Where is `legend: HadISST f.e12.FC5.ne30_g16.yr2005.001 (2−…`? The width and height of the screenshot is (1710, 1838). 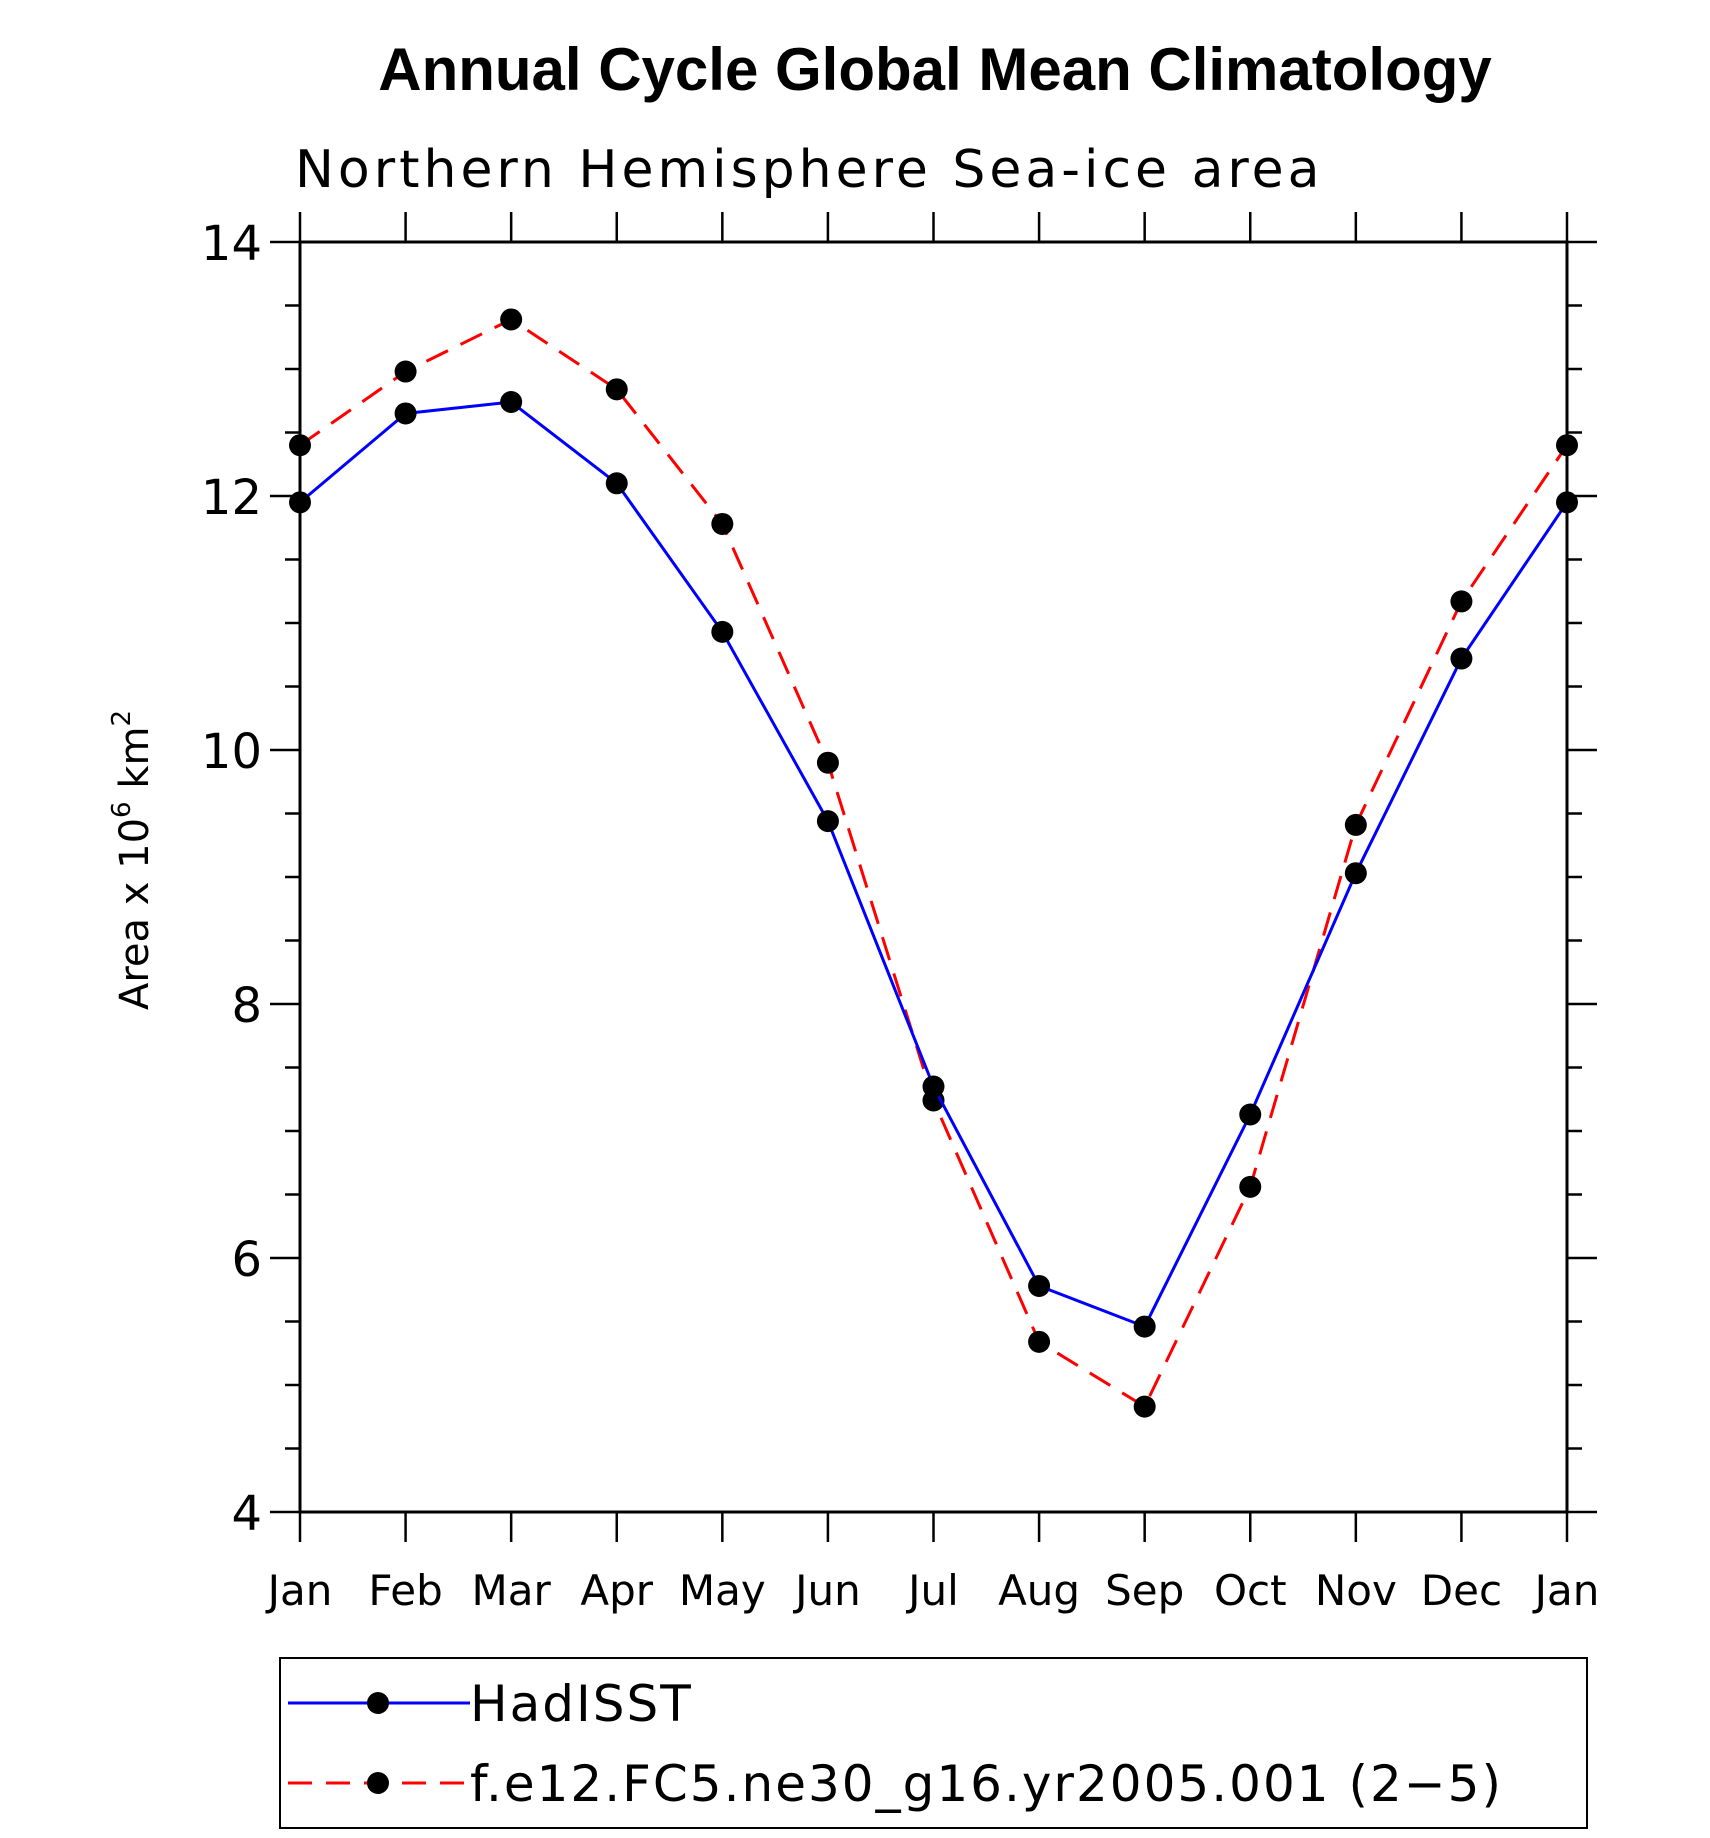 legend: HadISST f.e12.FC5.ne30_g16.yr2005.001 (2−… is located at coordinates (933, 1743).